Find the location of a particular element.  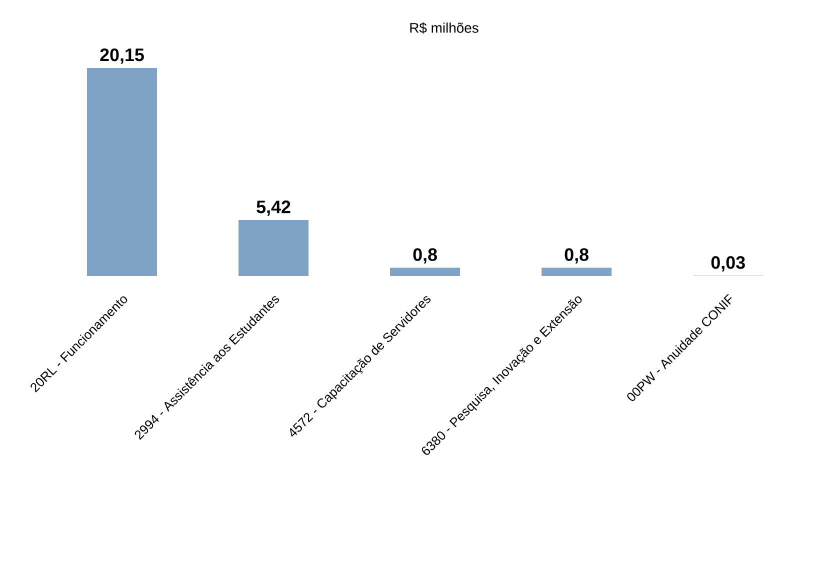

chart-title: R$ milhões is located at coordinates (444, 28).